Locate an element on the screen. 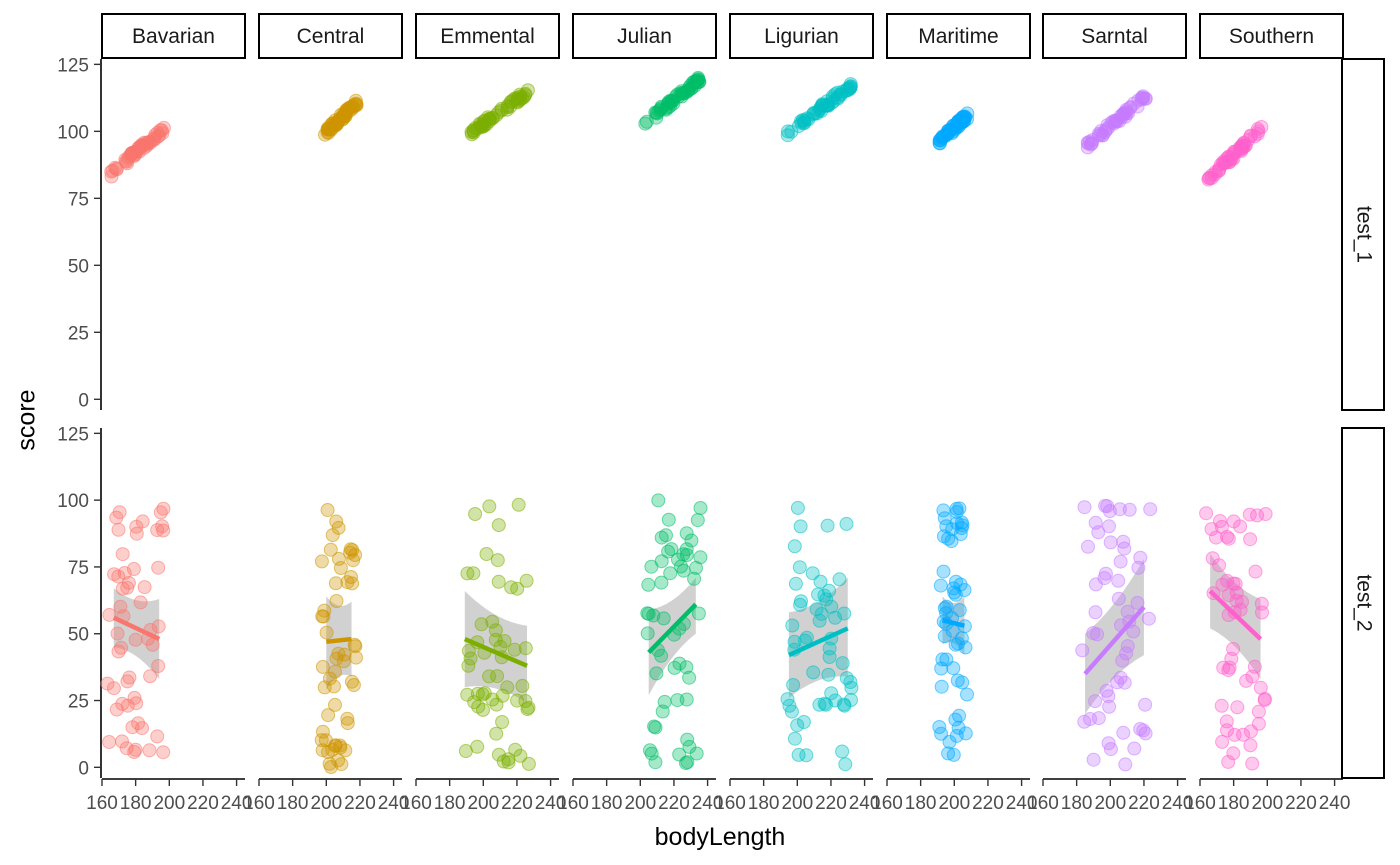 The width and height of the screenshot is (1400, 865). facet-label-julian: Julian is located at coordinates (644, 36).